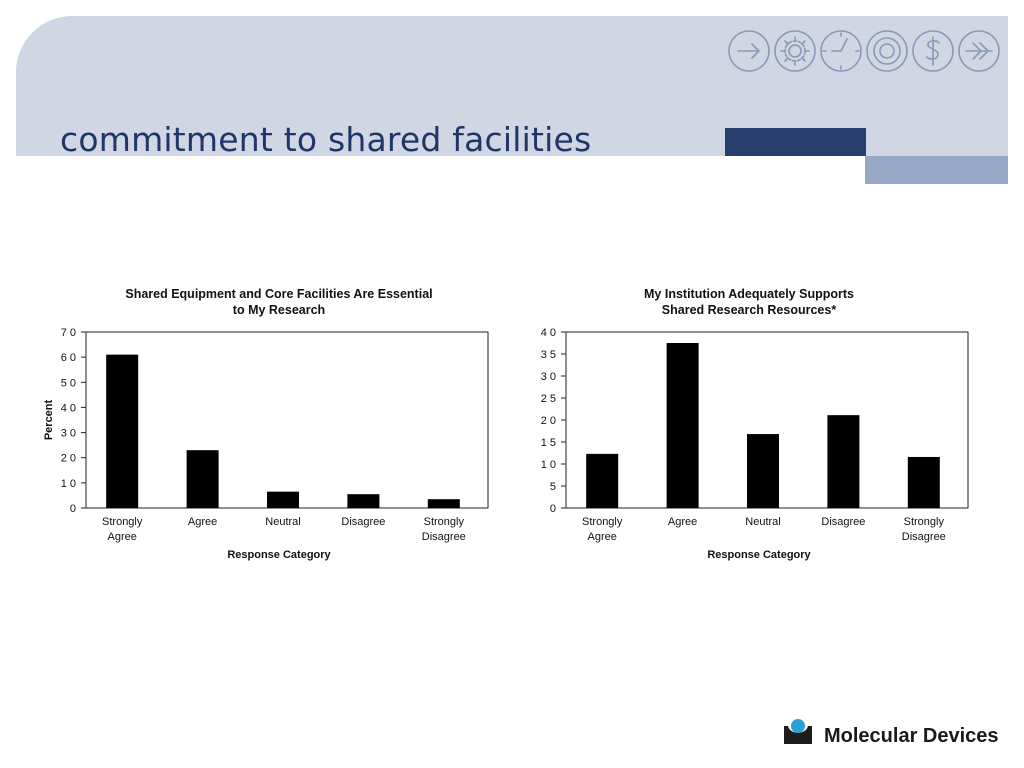 The image size is (1024, 768). Describe the element at coordinates (553, 487) in the screenshot. I see `y-tick-label: 5` at that location.